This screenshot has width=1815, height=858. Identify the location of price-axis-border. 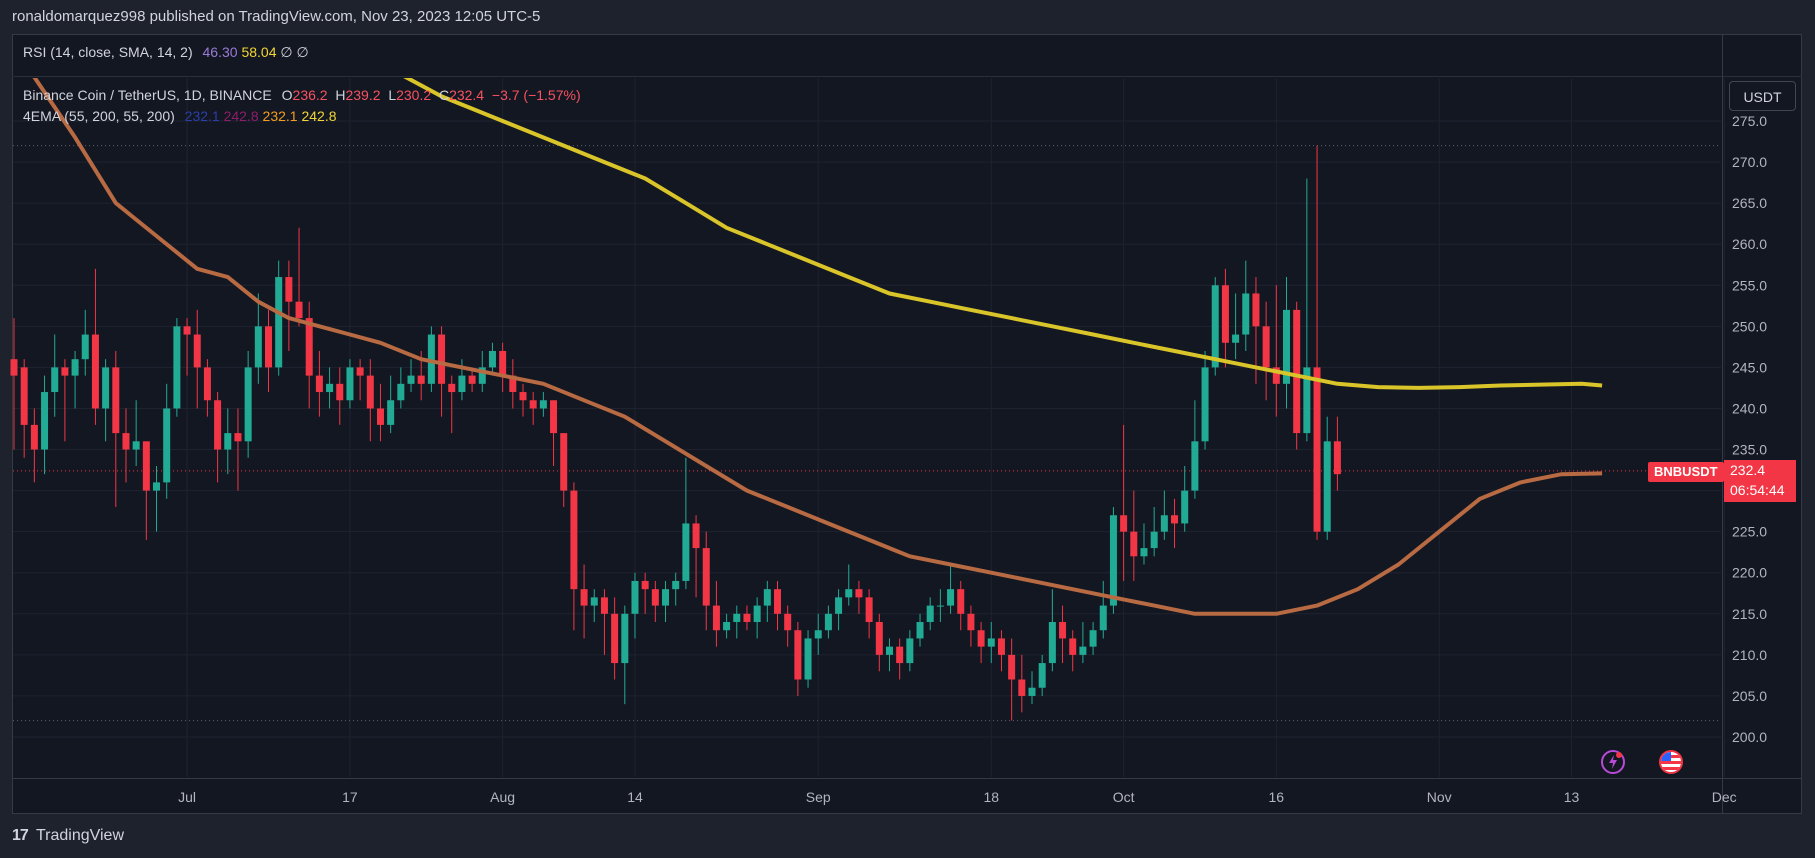
(1722, 424).